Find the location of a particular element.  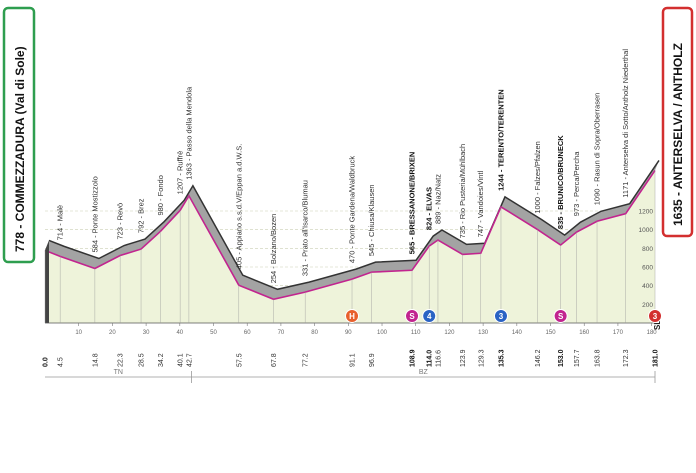

x-tick-label: 80 is located at coordinates (314, 333).